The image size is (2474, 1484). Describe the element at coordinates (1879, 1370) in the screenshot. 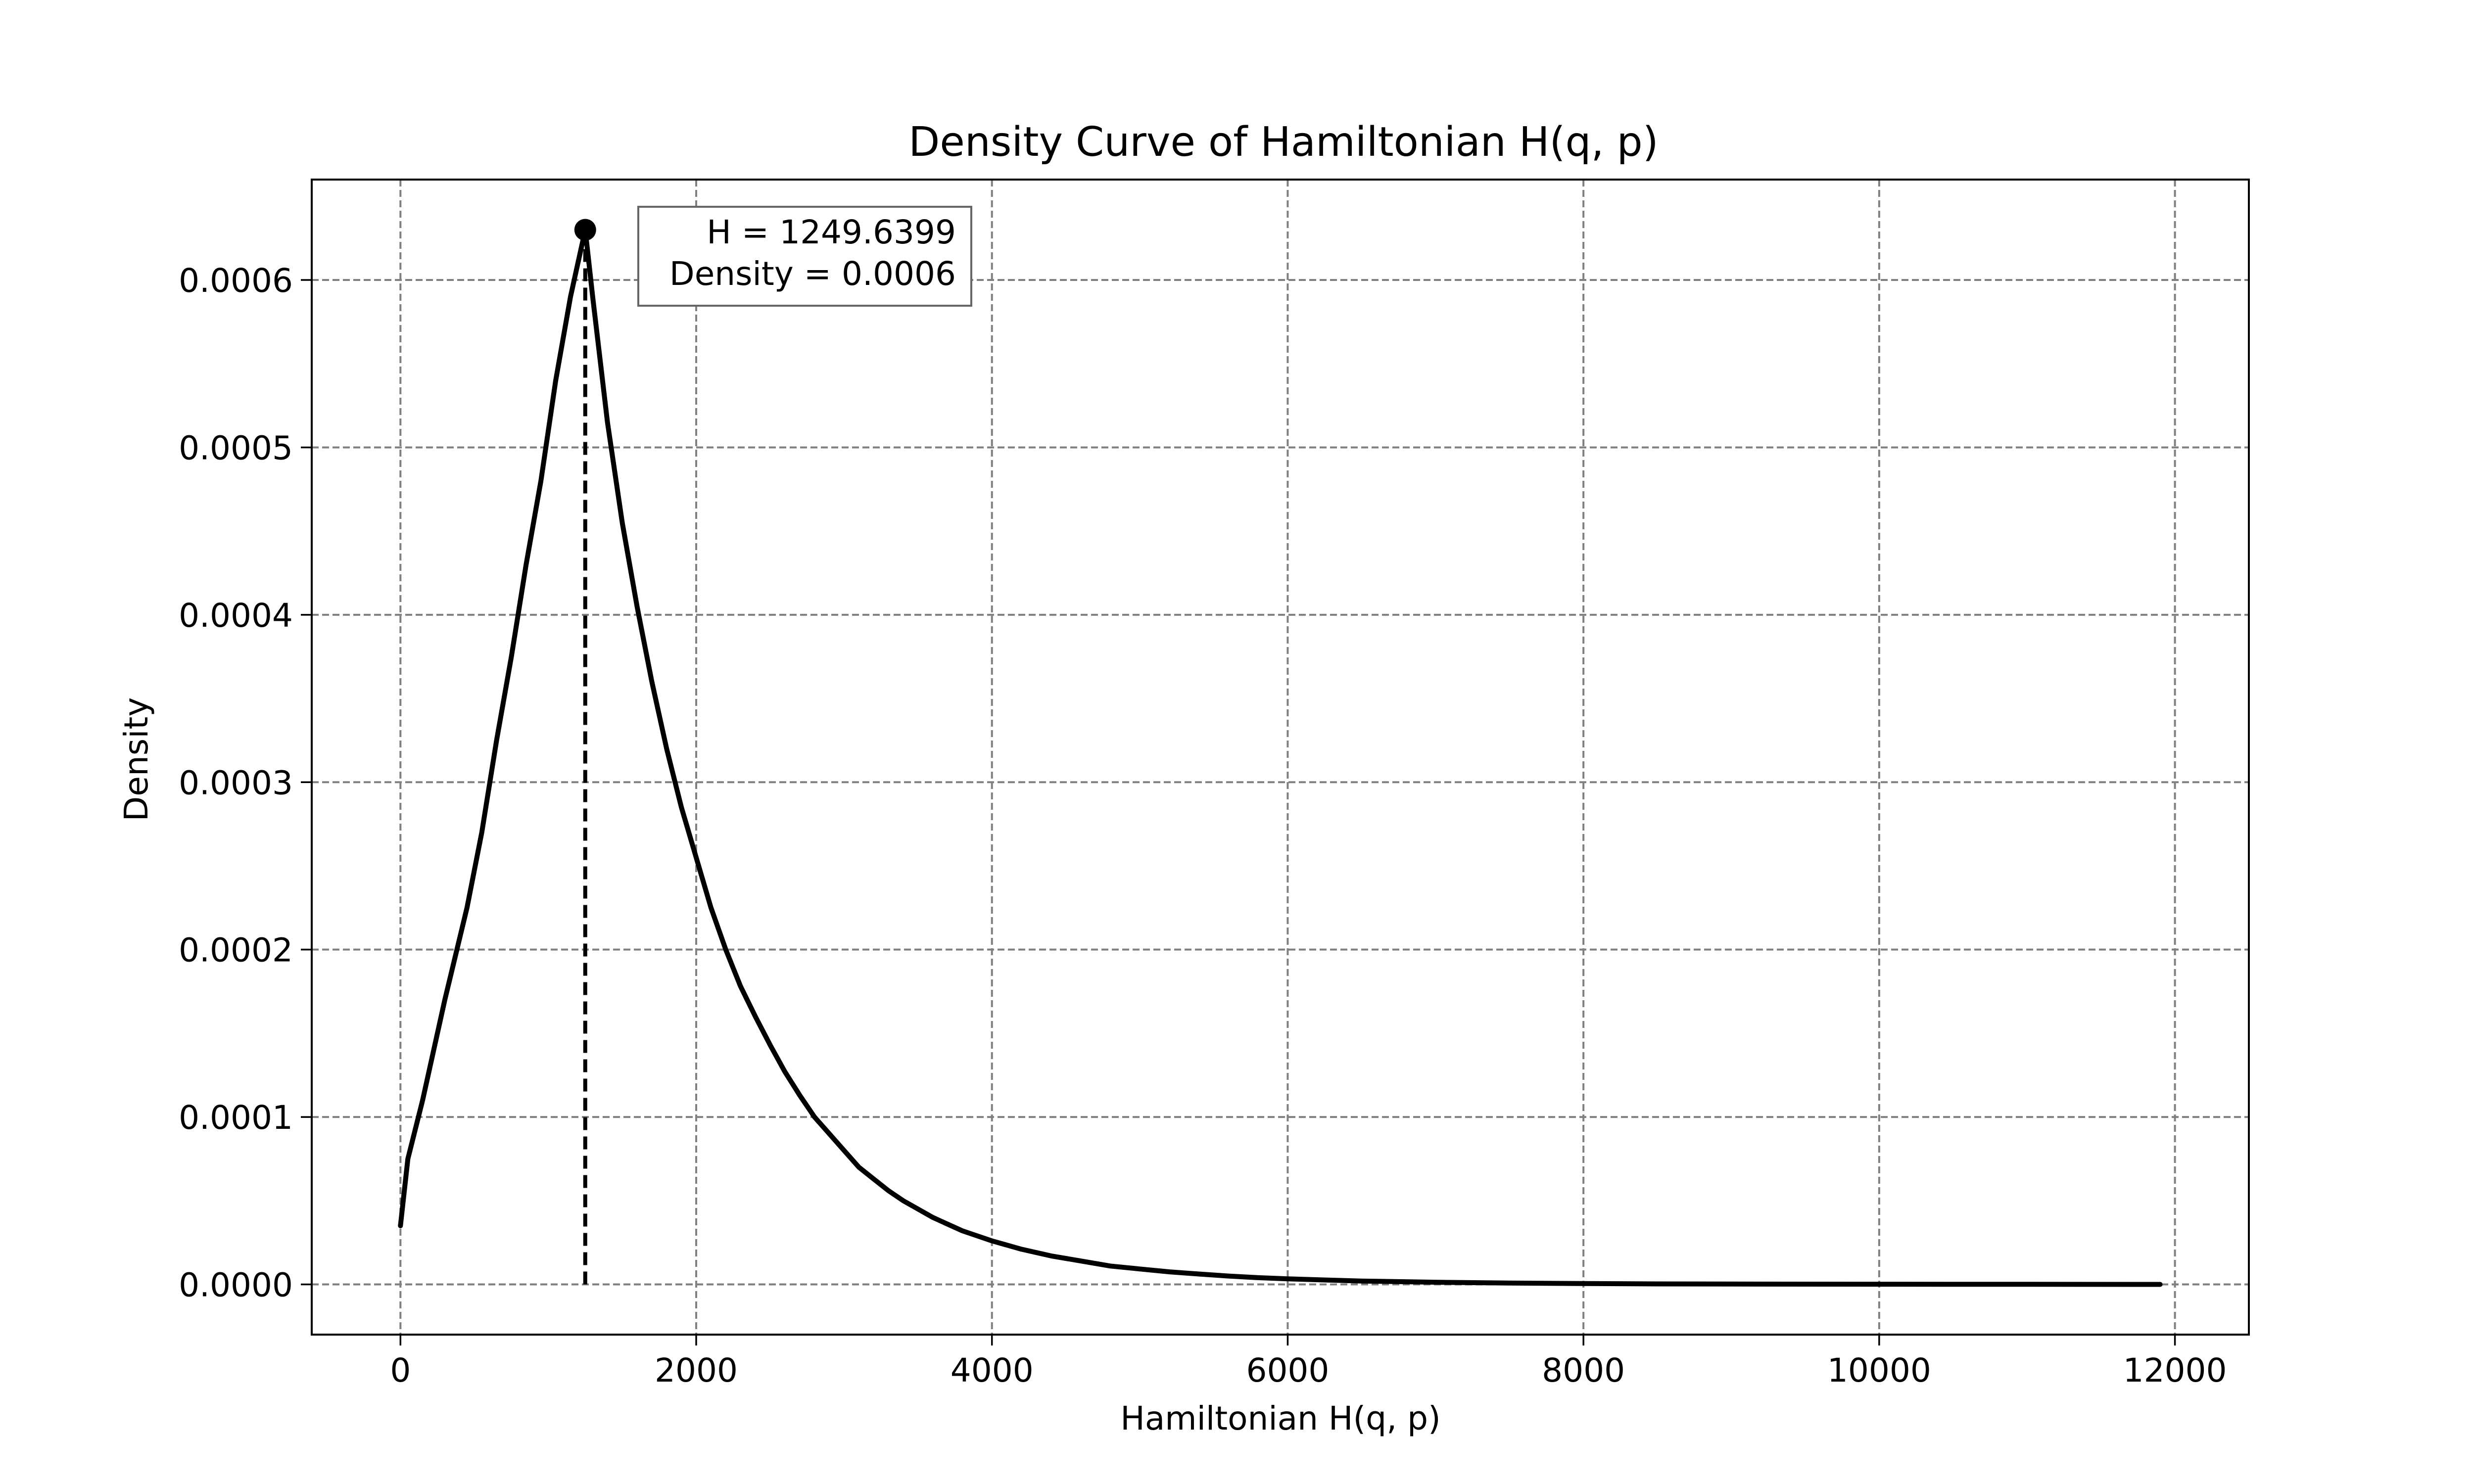

I see `x-tick-label: 10000` at that location.